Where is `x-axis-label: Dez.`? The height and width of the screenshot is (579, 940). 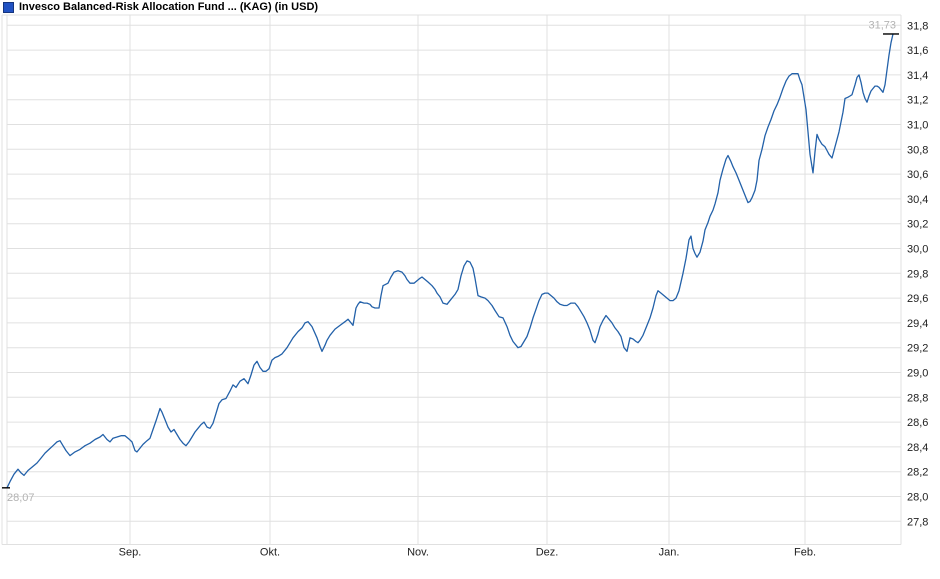 x-axis-label: Dez. is located at coordinates (547, 553).